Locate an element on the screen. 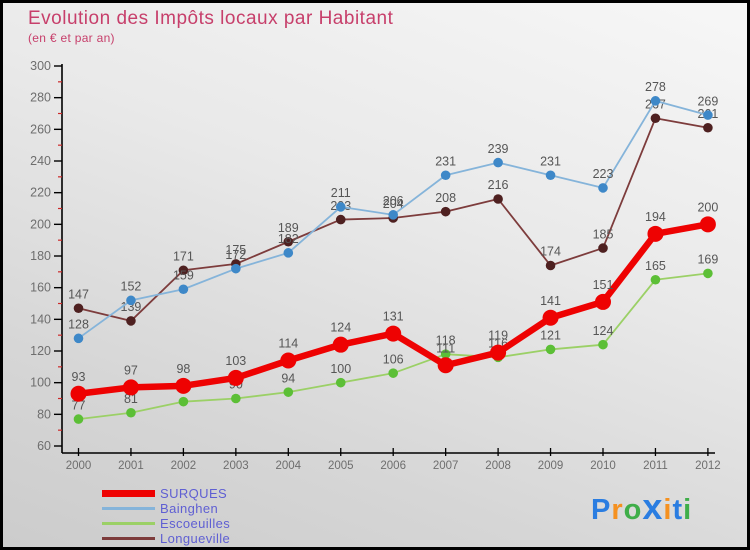  data-label: 206 is located at coordinates (393, 201).